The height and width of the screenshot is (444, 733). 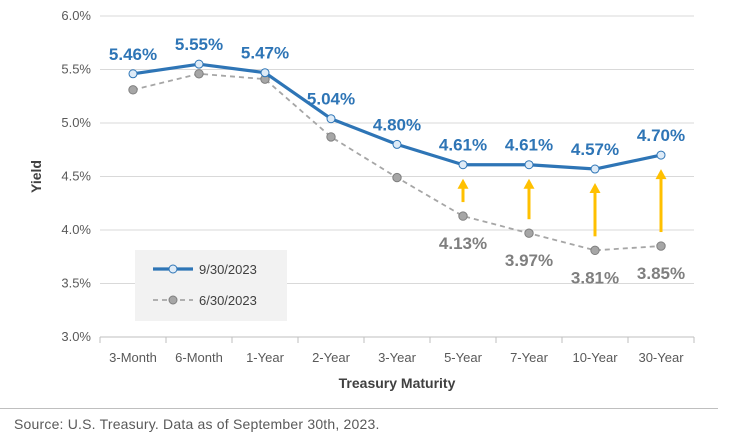 What do you see at coordinates (331, 99) in the screenshot?
I see `data-label-9-30-2023: 5.04%` at bounding box center [331, 99].